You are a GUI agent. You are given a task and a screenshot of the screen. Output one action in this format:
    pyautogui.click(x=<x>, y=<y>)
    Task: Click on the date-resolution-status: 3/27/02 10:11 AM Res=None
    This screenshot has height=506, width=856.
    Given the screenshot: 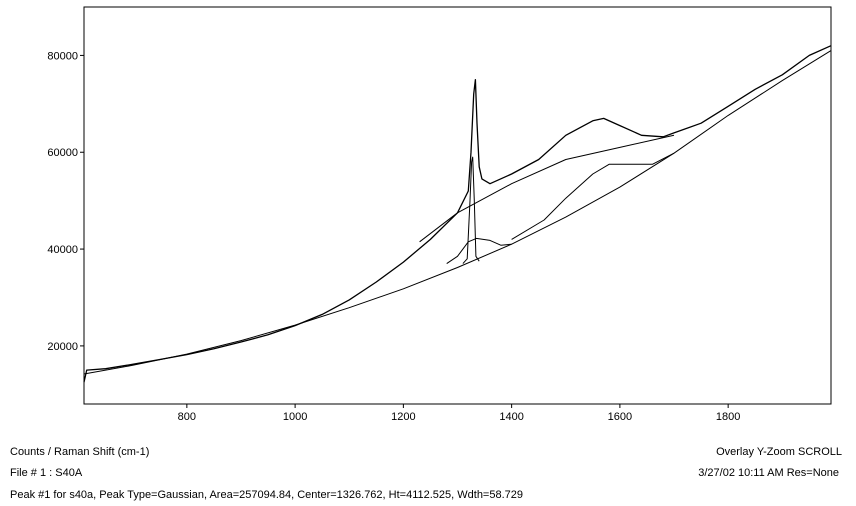 What is the action you would take?
    pyautogui.click(x=768, y=473)
    